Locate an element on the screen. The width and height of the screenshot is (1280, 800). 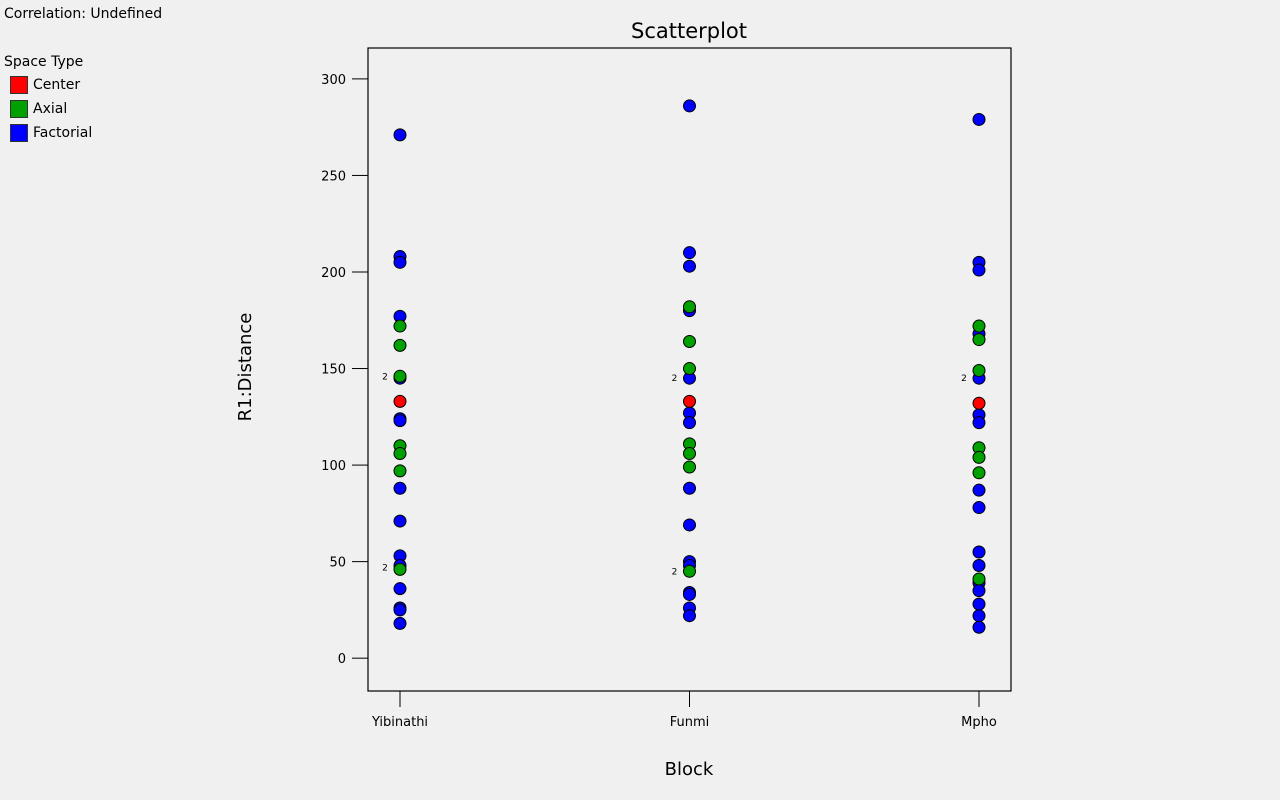
y-tick-label: 200 is located at coordinates (333, 273).